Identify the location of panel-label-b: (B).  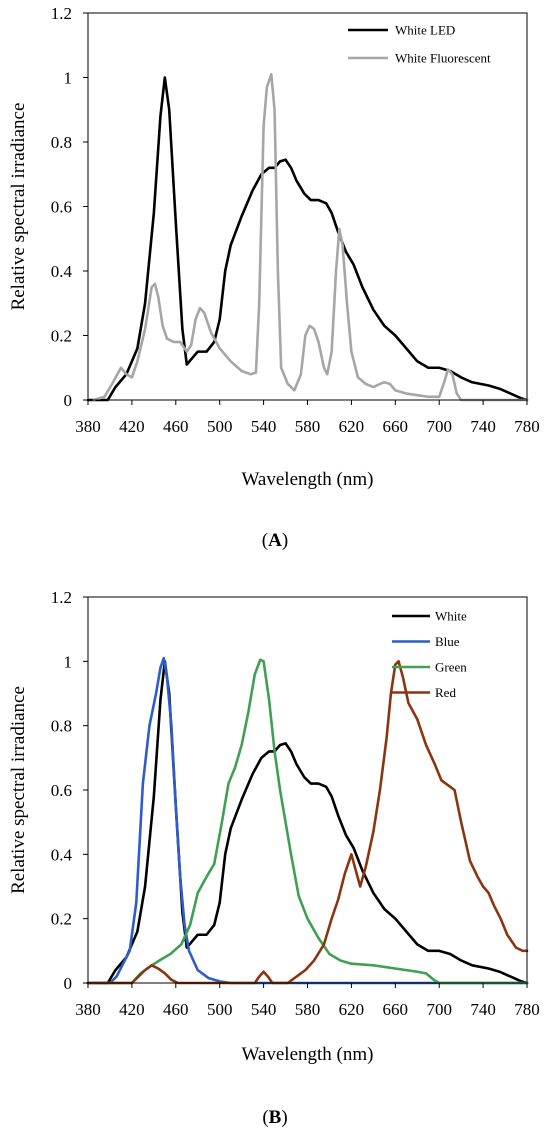
(275, 1117).